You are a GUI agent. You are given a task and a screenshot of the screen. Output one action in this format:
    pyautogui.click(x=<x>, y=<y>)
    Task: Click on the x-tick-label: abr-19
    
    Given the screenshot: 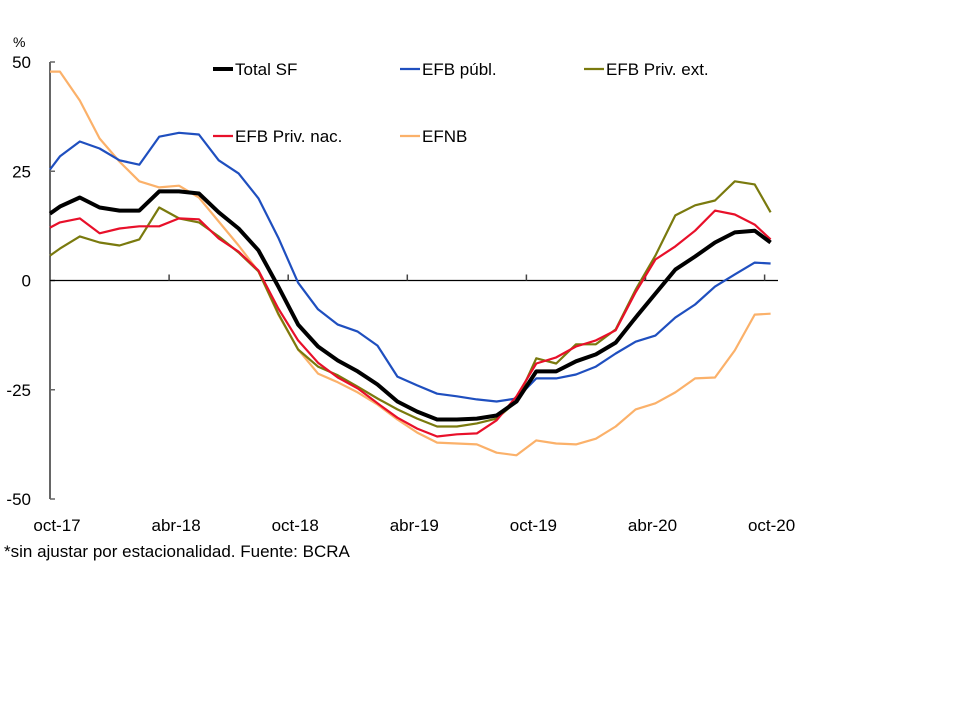 What is the action you would take?
    pyautogui.click(x=414, y=525)
    